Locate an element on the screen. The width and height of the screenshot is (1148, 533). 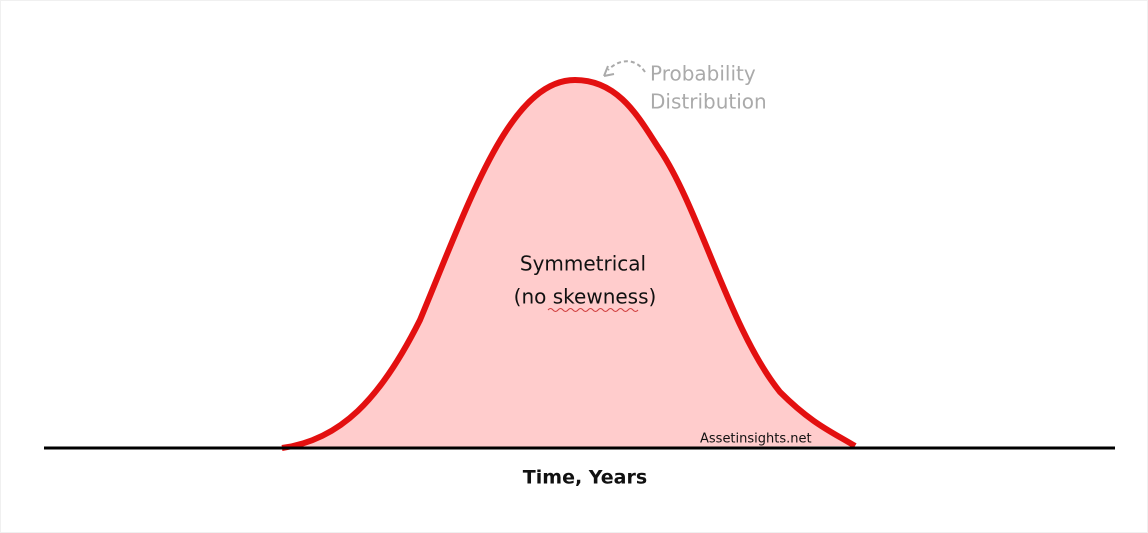
annotation-arrowhead is located at coordinates (609, 71).